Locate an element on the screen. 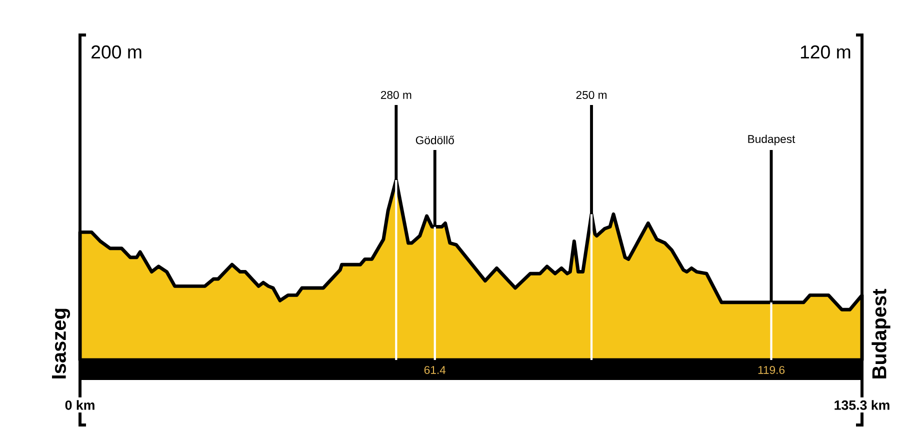 This screenshot has width=899, height=434. ref-line-label: 250 m is located at coordinates (591, 94).